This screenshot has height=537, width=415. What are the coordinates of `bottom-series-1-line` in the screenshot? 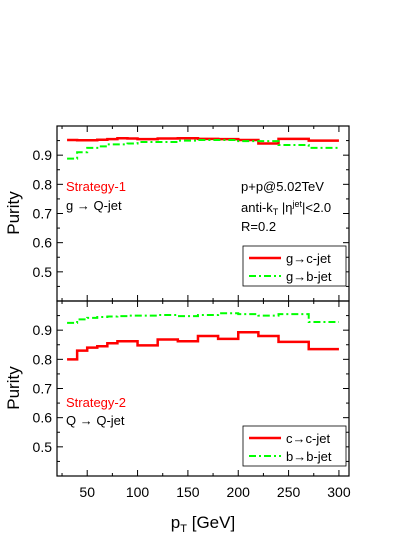 It's located at (203, 318).